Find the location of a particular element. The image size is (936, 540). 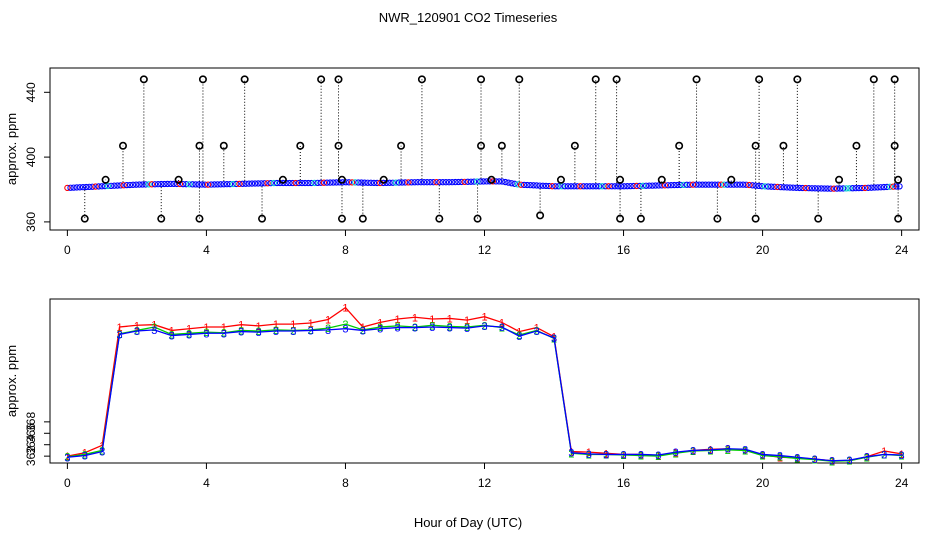

y-tick-label: 366 is located at coordinates (31, 433).